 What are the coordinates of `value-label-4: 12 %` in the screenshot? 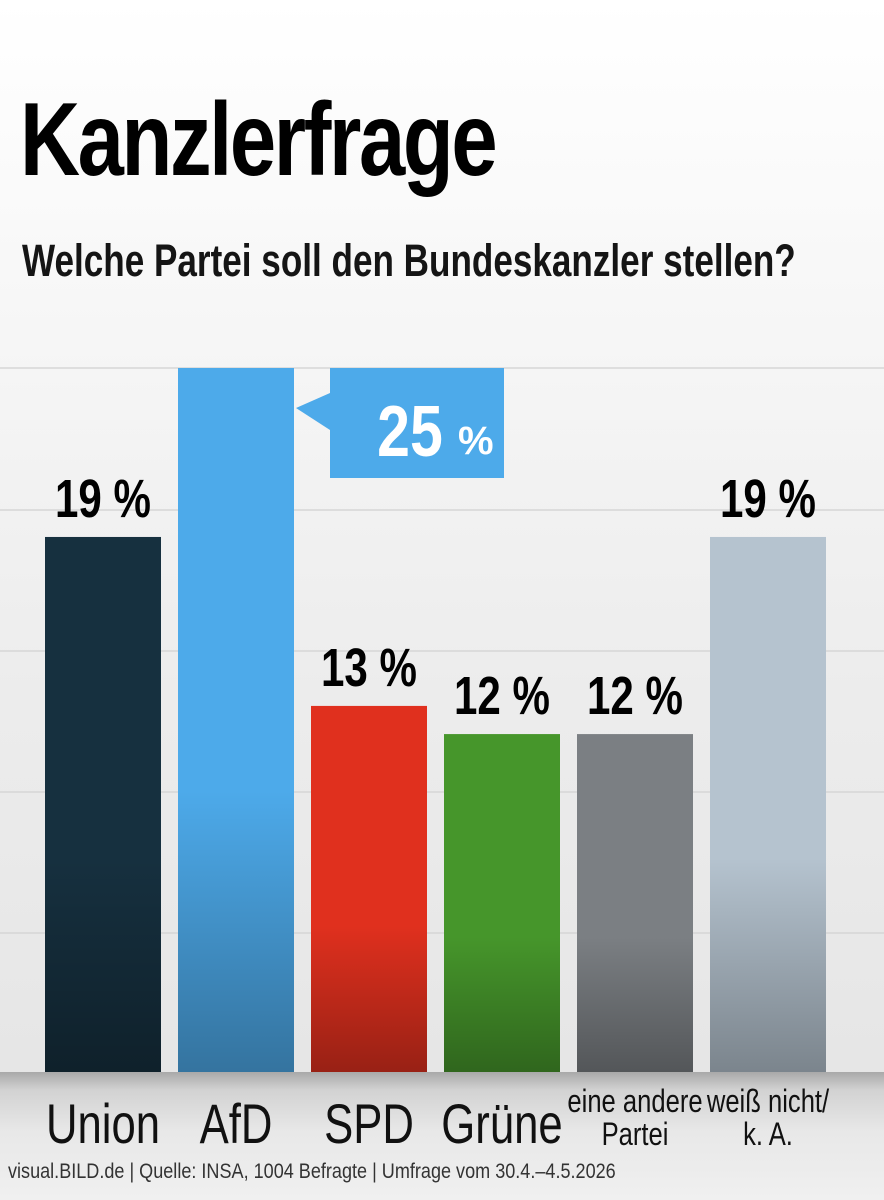 It's located at (635, 696).